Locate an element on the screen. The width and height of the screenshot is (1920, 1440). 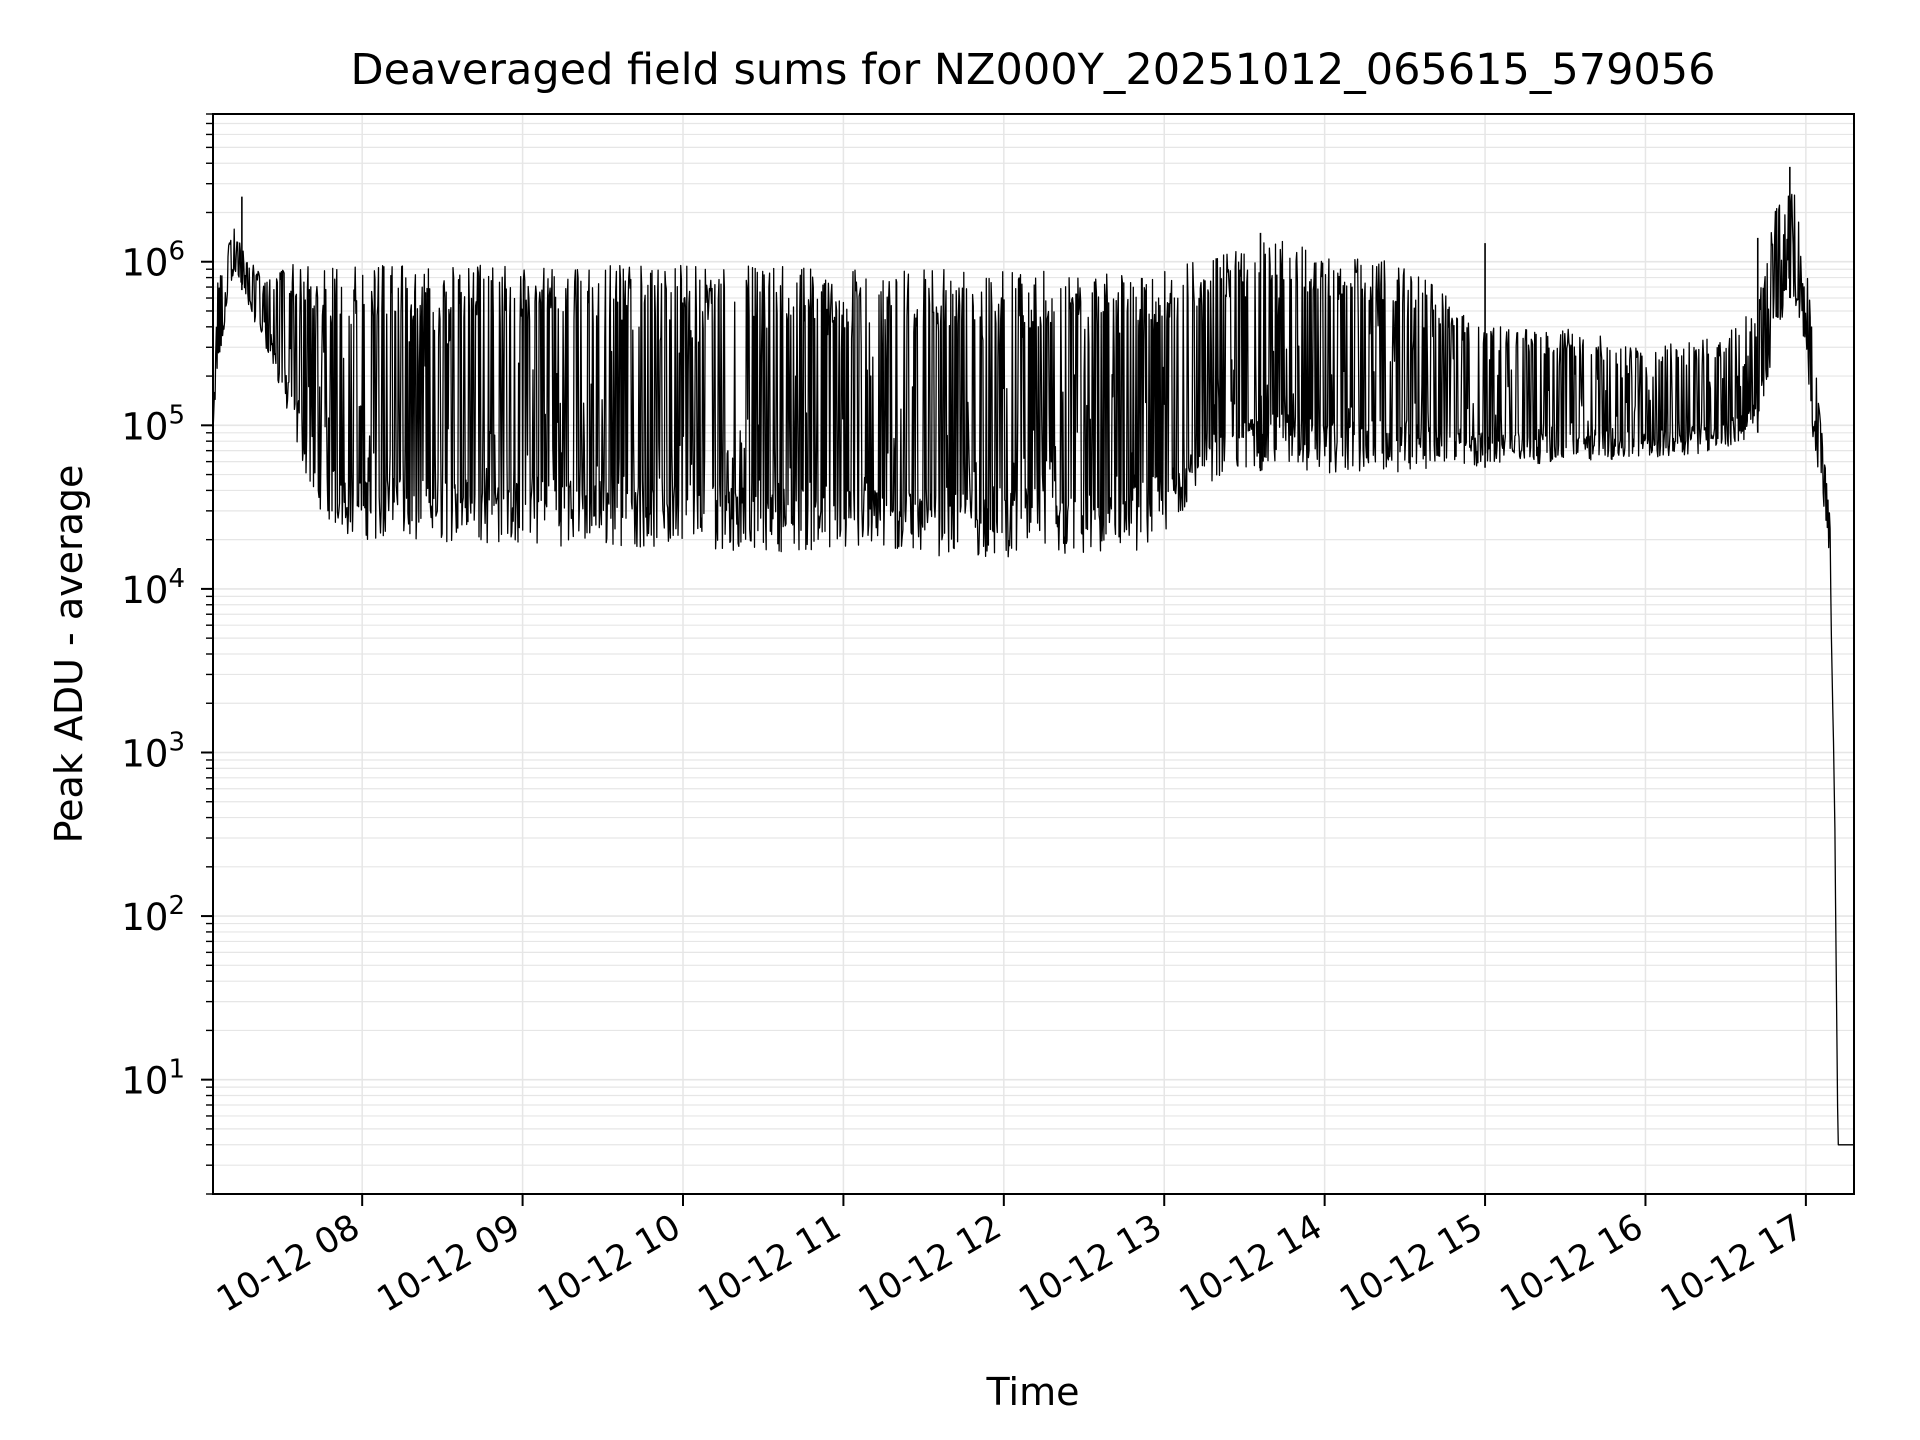
y-tick-label: 106 is located at coordinates (153, 261).